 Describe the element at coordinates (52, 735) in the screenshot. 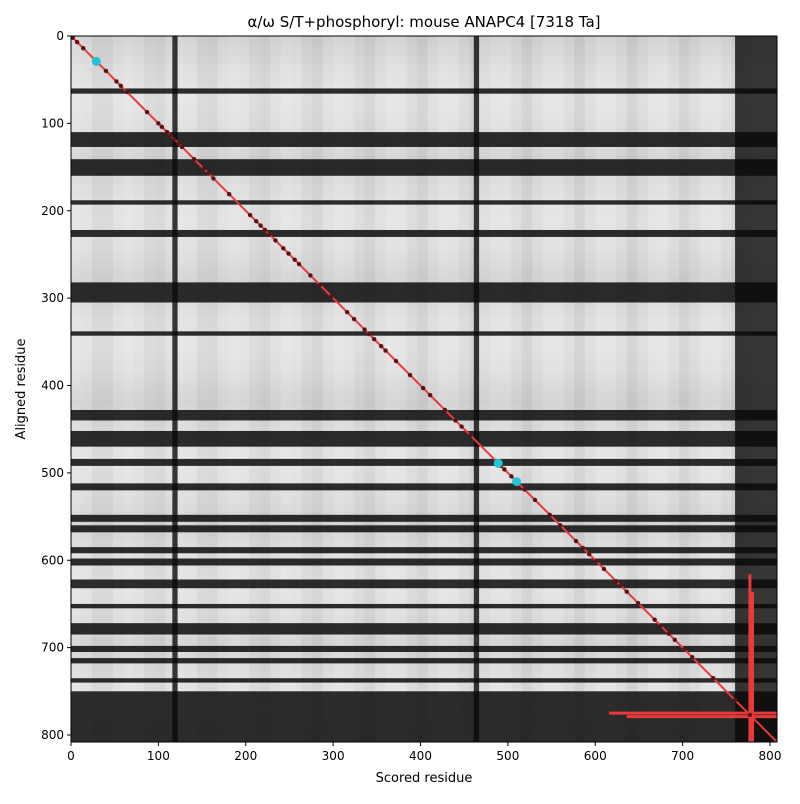

I see `y-tick-label: 800` at that location.